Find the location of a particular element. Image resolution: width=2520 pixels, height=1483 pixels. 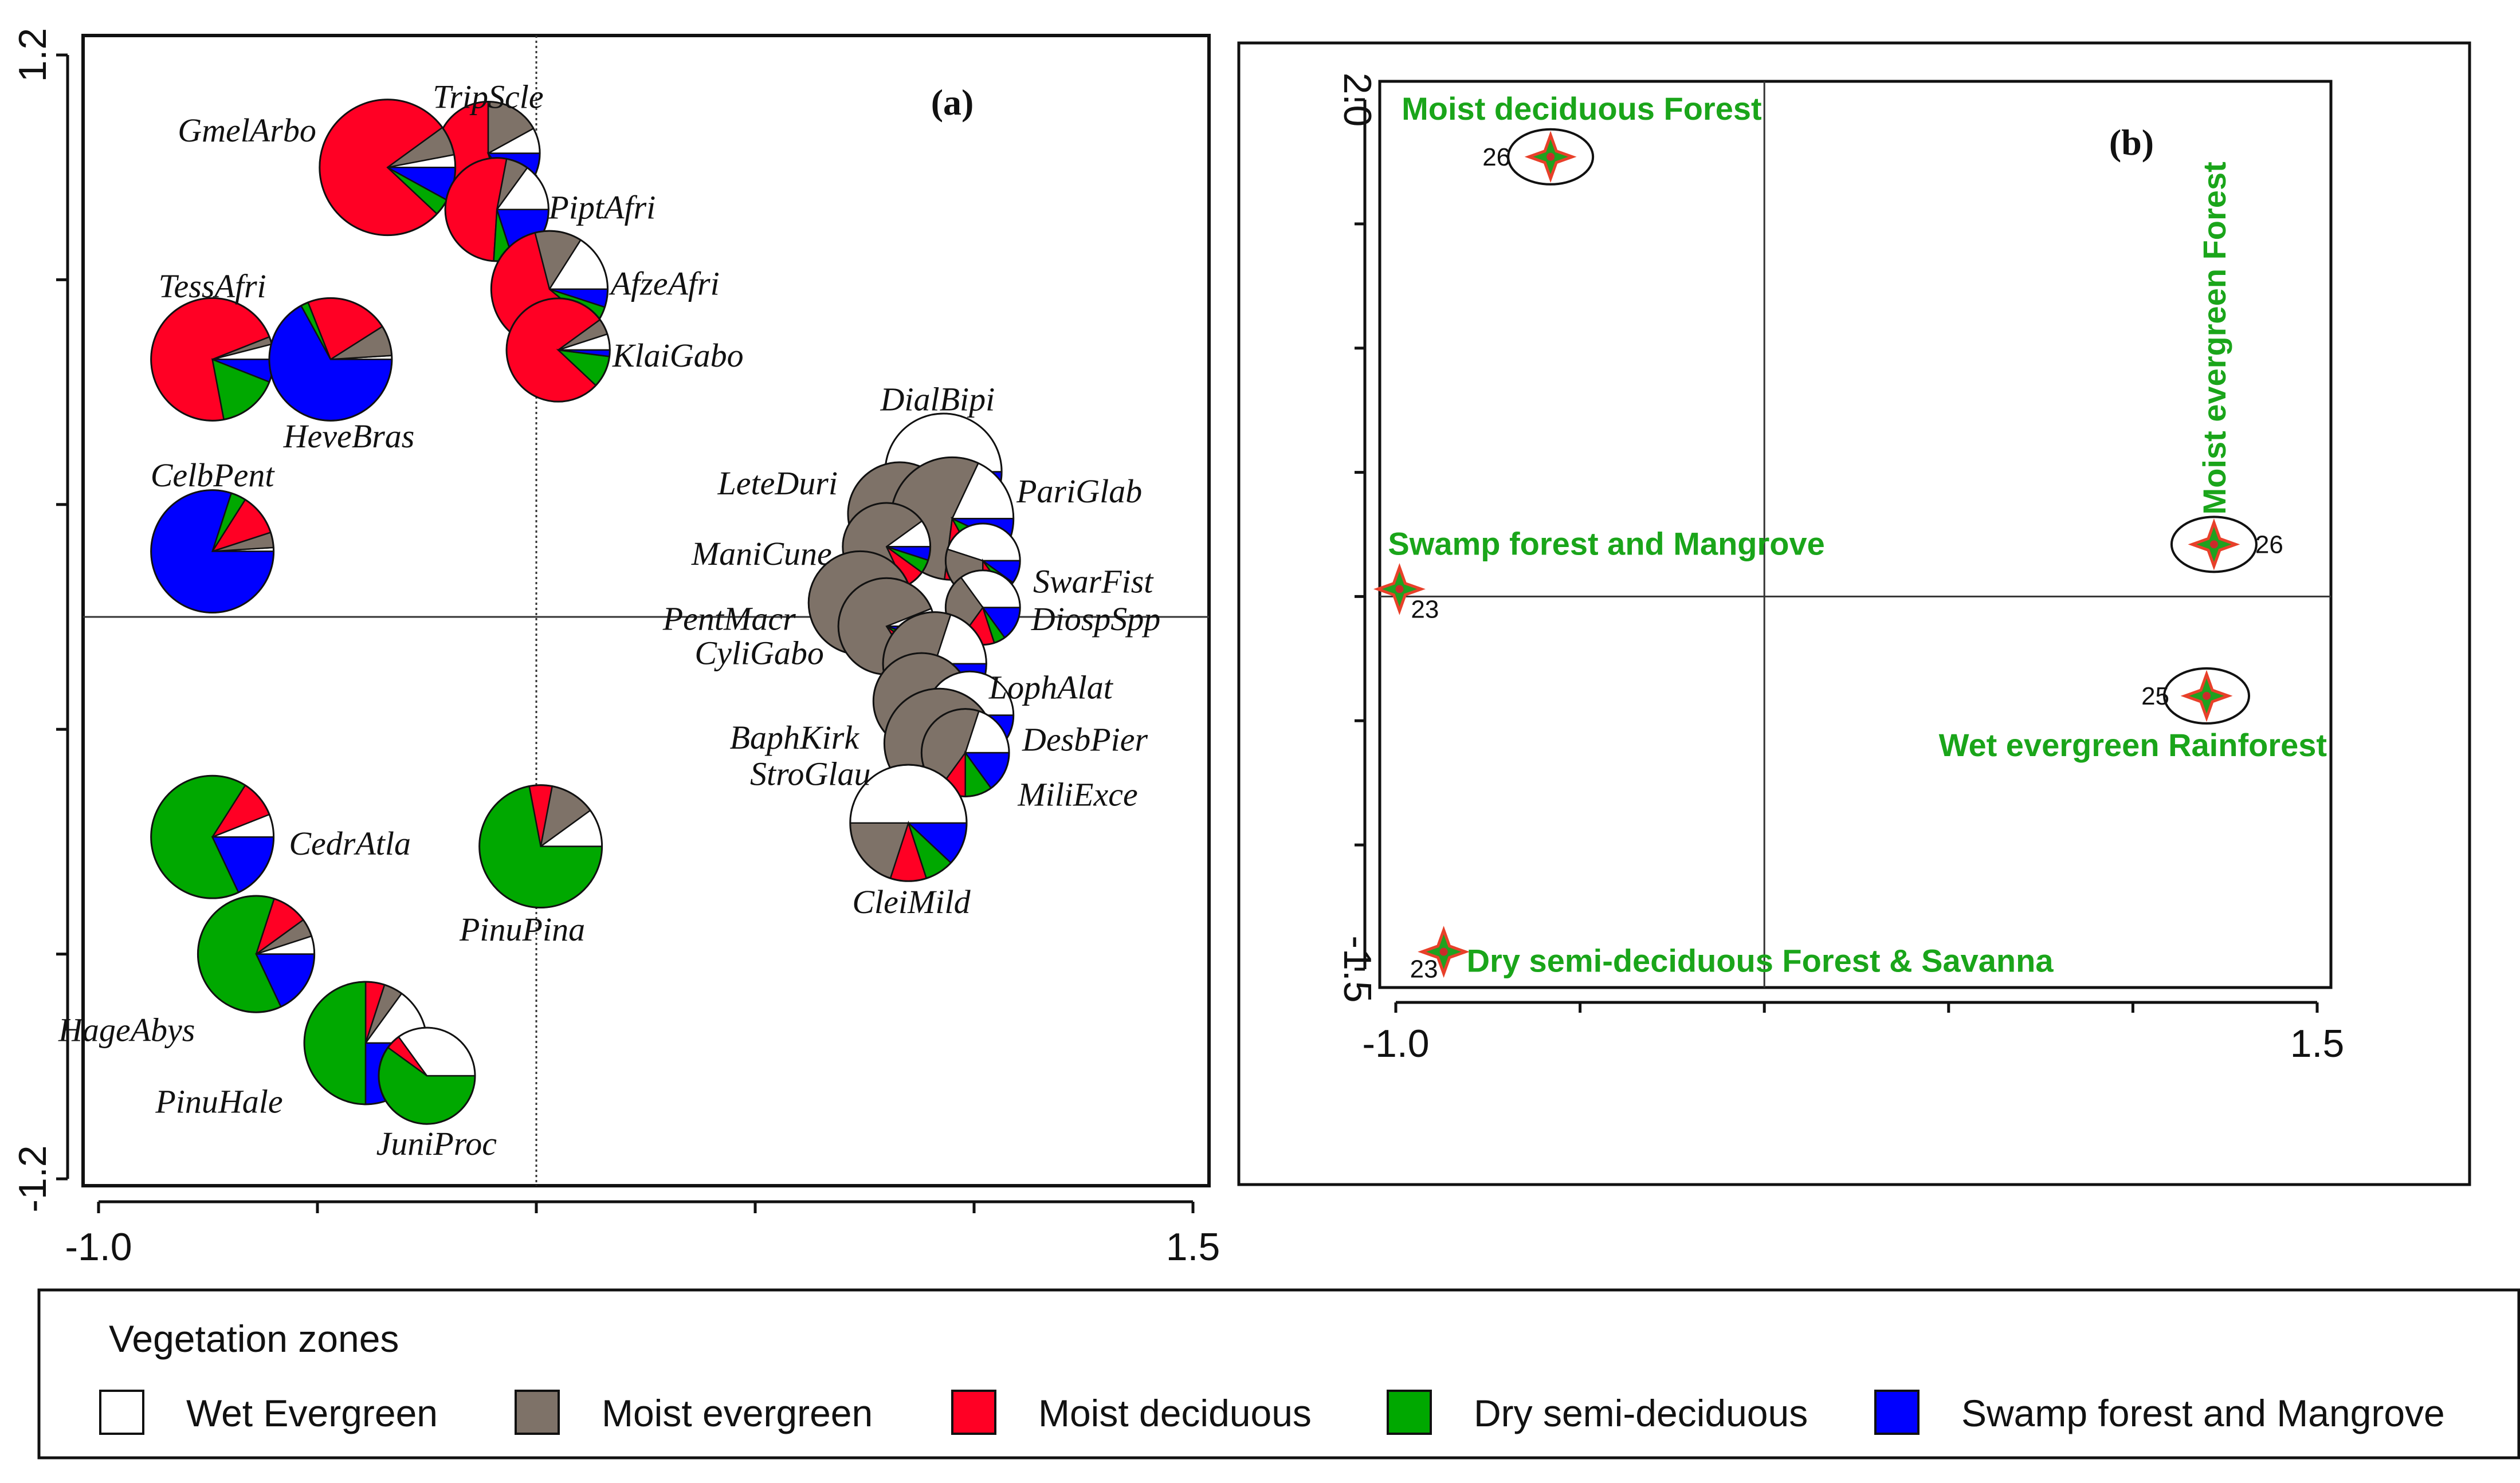

pie-outline-HageAbys is located at coordinates (256, 954).